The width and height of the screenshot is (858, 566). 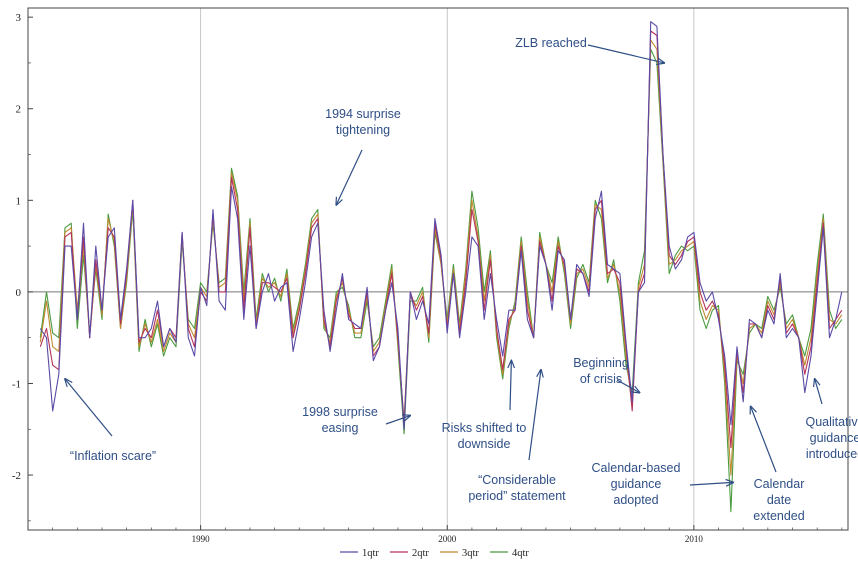 What do you see at coordinates (19, 110) in the screenshot?
I see `y-tick-label-2: 2` at bounding box center [19, 110].